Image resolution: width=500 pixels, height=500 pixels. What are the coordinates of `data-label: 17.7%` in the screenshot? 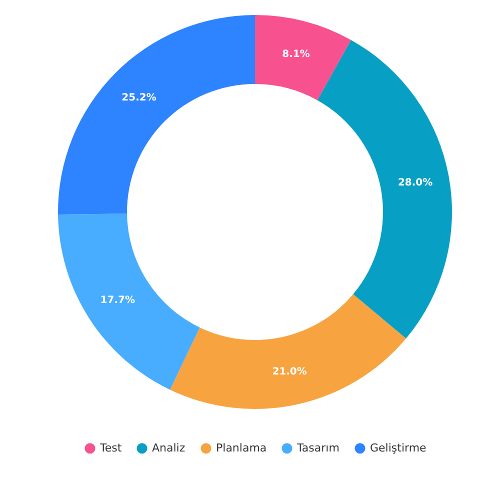 It's located at (117, 300).